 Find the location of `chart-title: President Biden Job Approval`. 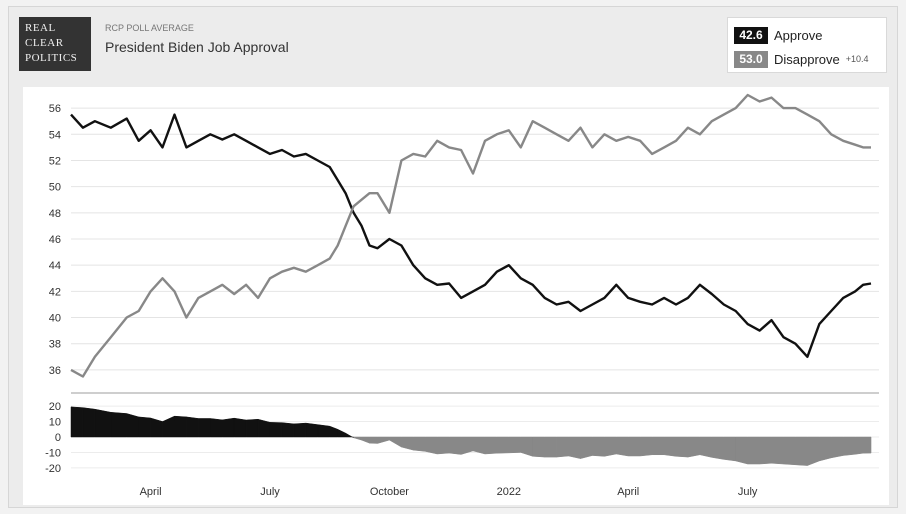

chart-title: President Biden Job Approval is located at coordinates (197, 47).